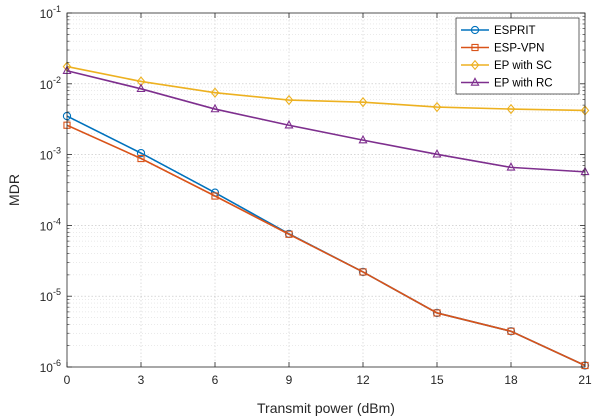 The height and width of the screenshot is (420, 595). What do you see at coordinates (523, 84) in the screenshot?
I see `legend-label: EP with RC` at bounding box center [523, 84].